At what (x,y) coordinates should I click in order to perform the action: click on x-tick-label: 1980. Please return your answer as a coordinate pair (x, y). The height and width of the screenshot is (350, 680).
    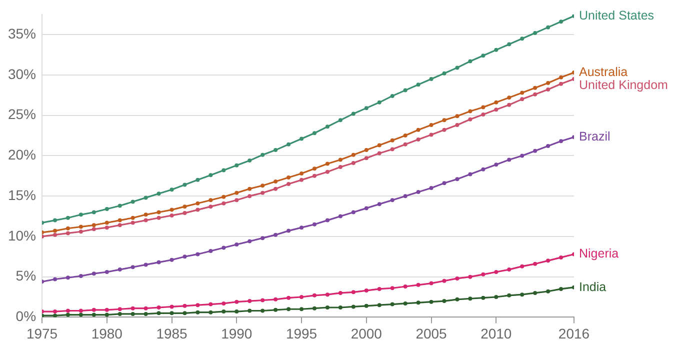
    Looking at the image, I should click on (107, 333).